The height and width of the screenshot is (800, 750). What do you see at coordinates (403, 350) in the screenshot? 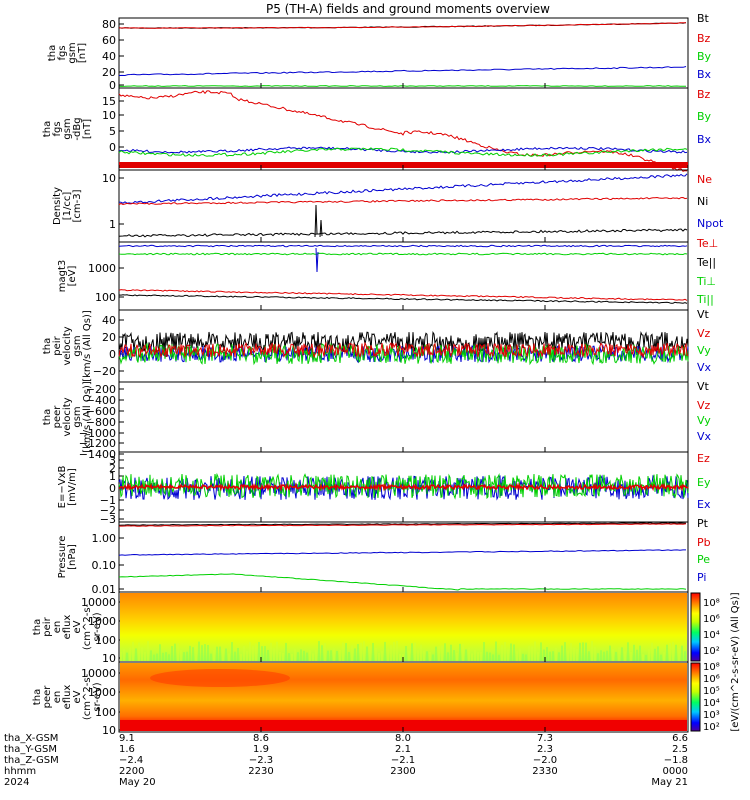
I see `series-vz` at bounding box center [403, 350].